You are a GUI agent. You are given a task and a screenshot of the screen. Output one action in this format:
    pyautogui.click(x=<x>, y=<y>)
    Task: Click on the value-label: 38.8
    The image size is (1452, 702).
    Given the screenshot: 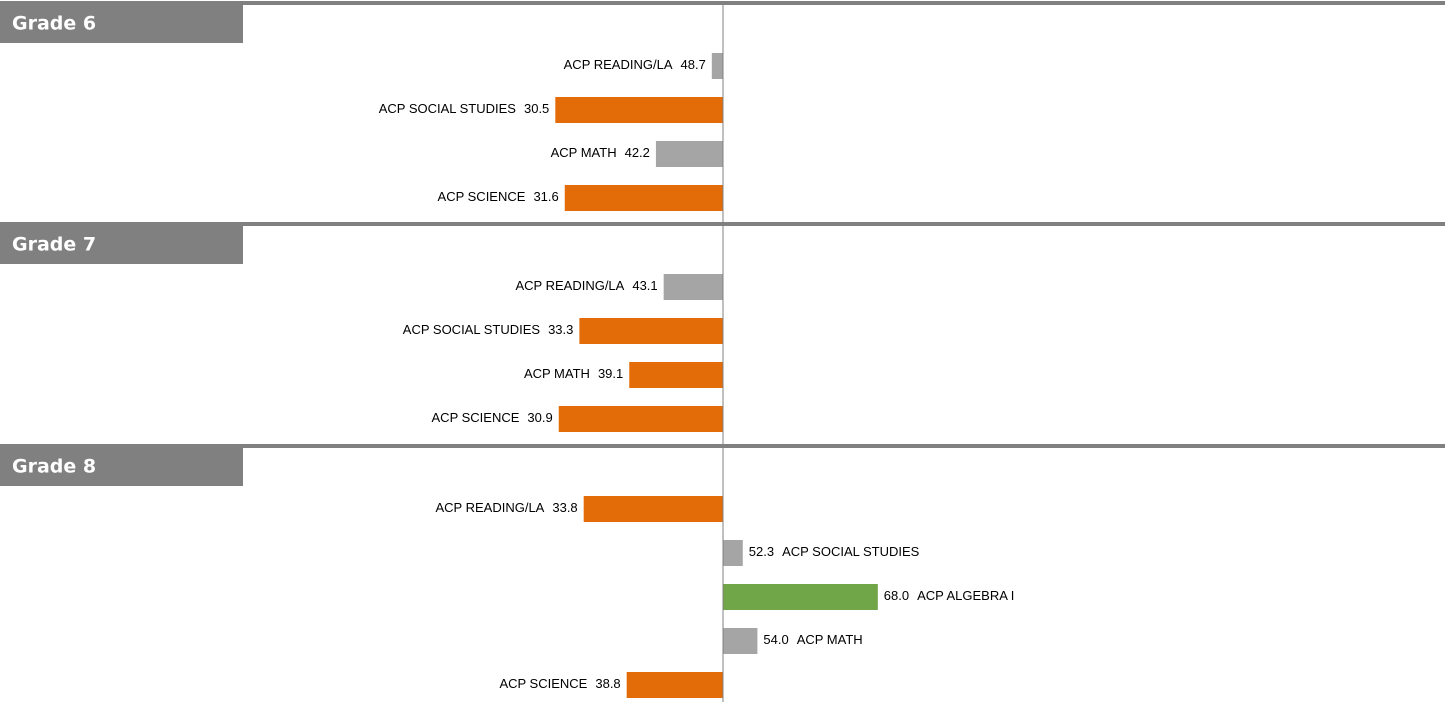 What is the action you would take?
    pyautogui.click(x=607, y=683)
    